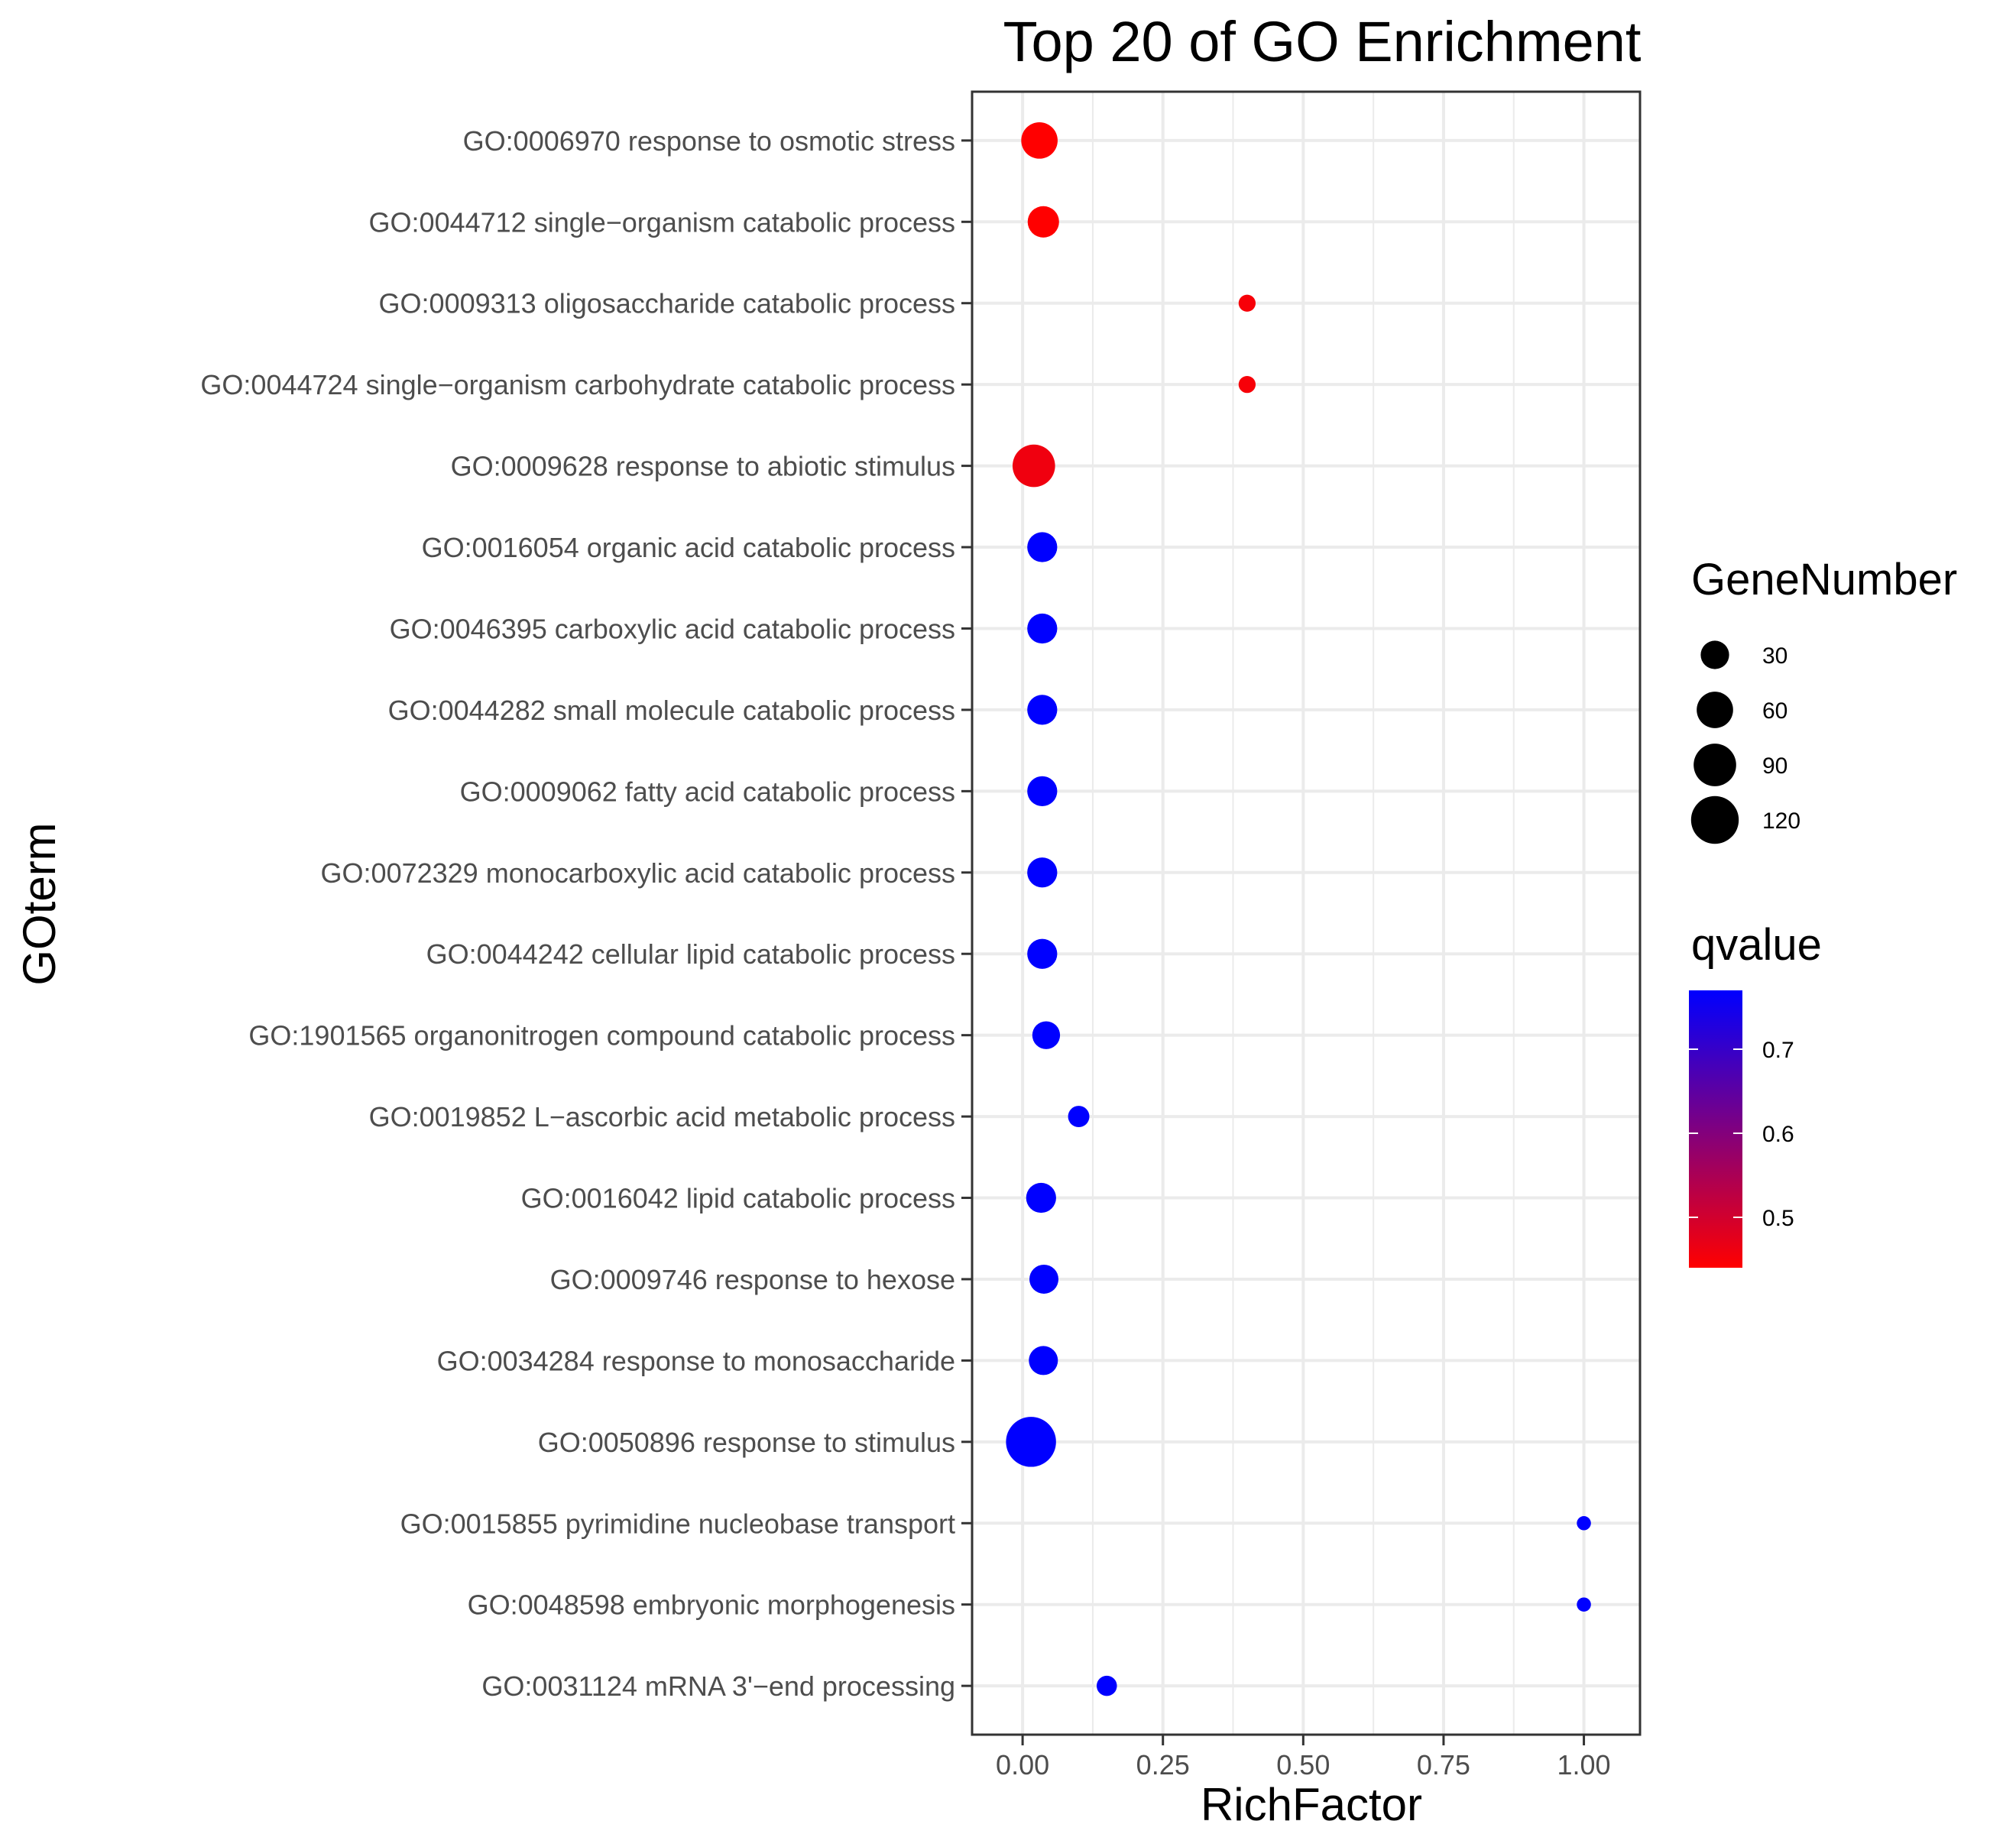 The width and height of the screenshot is (2016, 1834). I want to click on x-axis-title: RichFactor, so click(1311, 1804).